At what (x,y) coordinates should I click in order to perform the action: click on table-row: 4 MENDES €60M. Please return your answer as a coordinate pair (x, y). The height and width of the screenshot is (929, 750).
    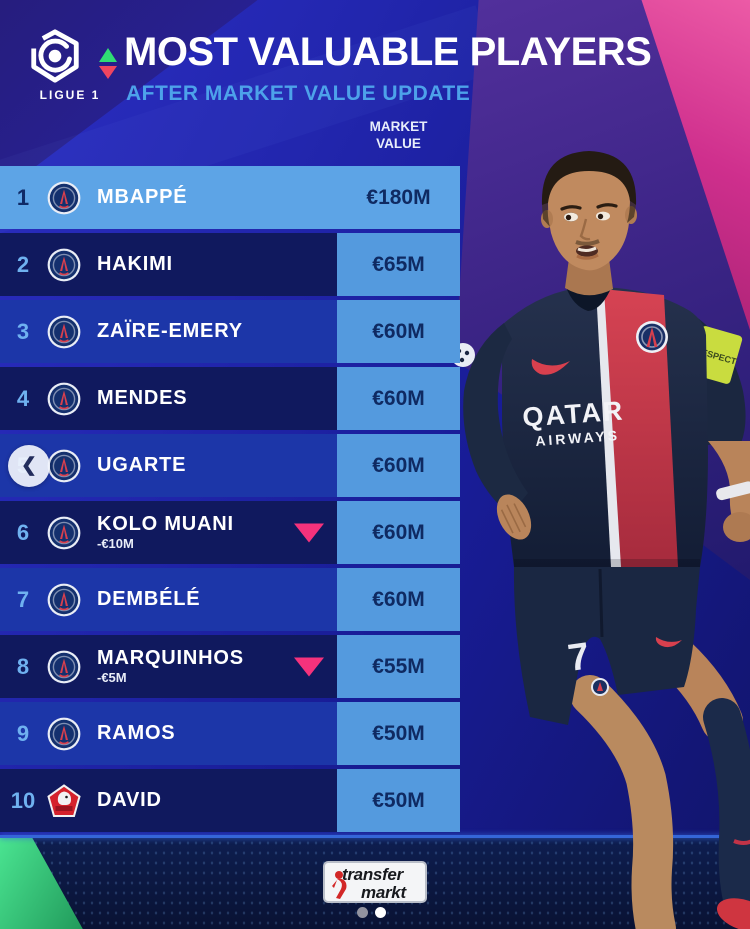
    Looking at the image, I should click on (230, 398).